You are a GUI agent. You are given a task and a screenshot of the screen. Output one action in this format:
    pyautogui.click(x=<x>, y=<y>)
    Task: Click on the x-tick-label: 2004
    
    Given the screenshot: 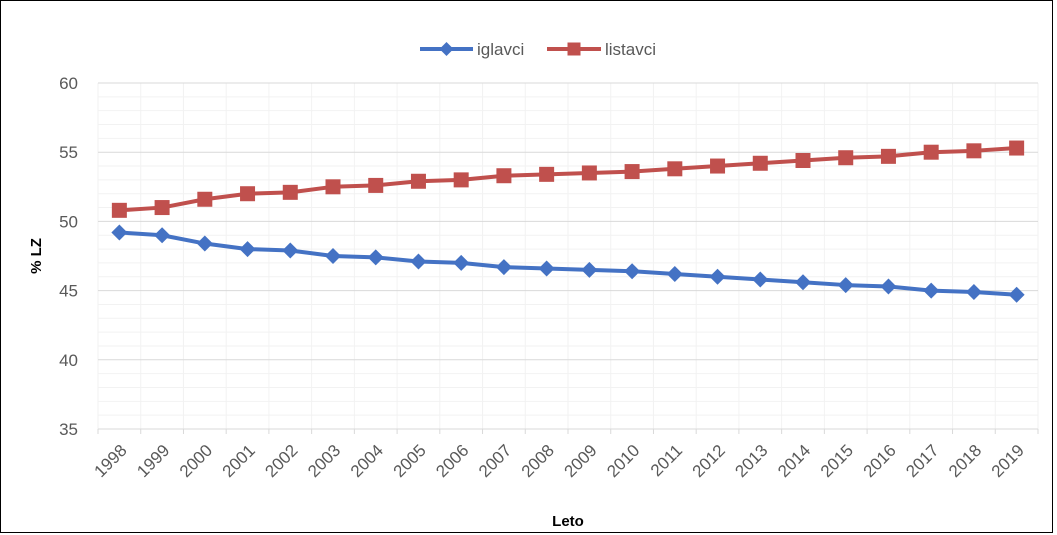 What is the action you would take?
    pyautogui.click(x=367, y=461)
    